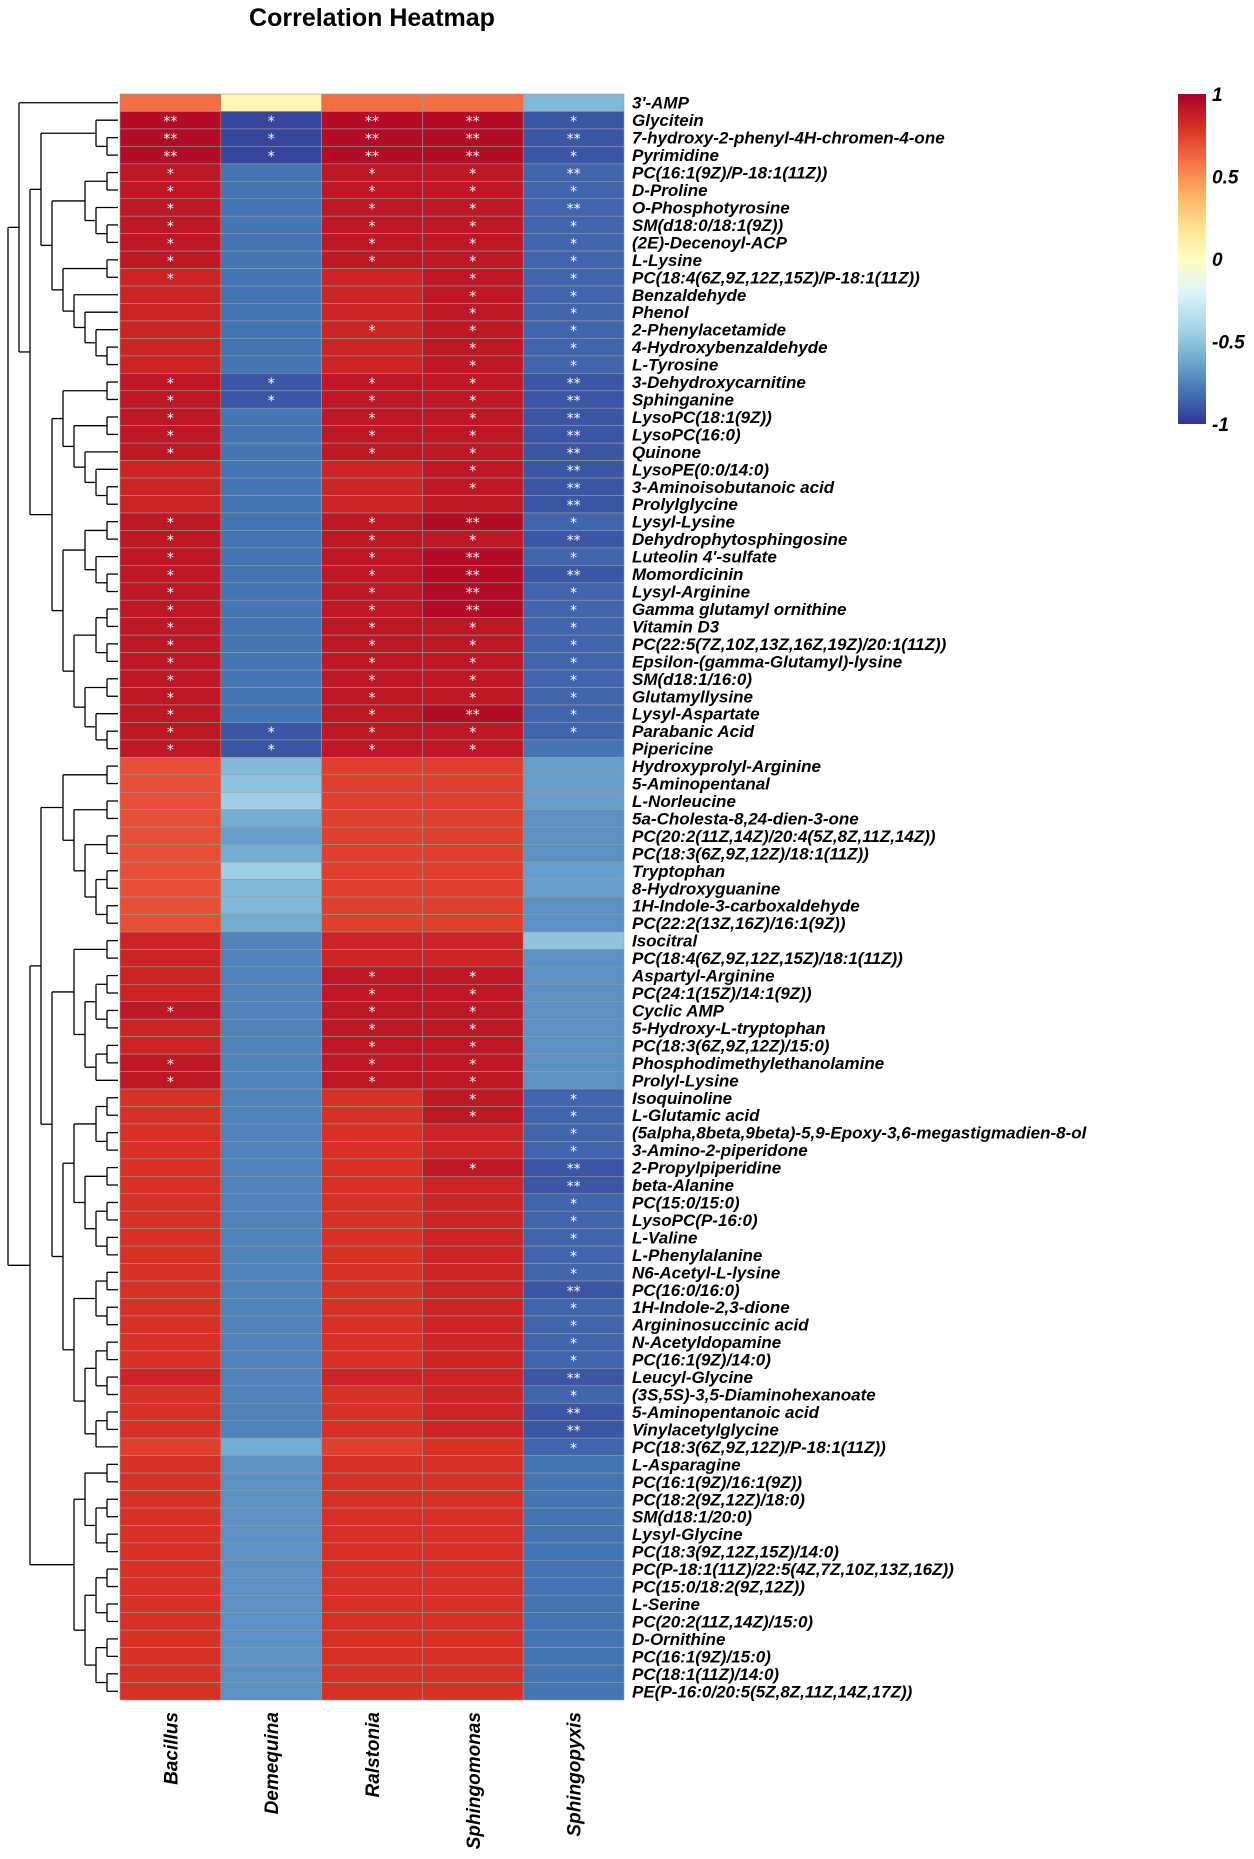 Image resolution: width=1254 pixels, height=1859 pixels. What do you see at coordinates (686, 1202) in the screenshot?
I see `row-label: PC(15:0/15:0)` at bounding box center [686, 1202].